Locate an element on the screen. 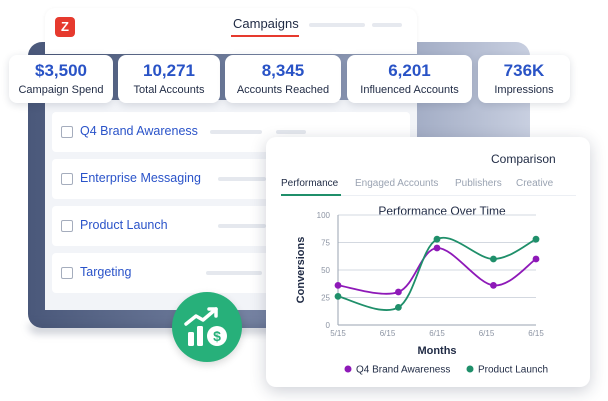  stat-label: Impressions is located at coordinates (524, 90).